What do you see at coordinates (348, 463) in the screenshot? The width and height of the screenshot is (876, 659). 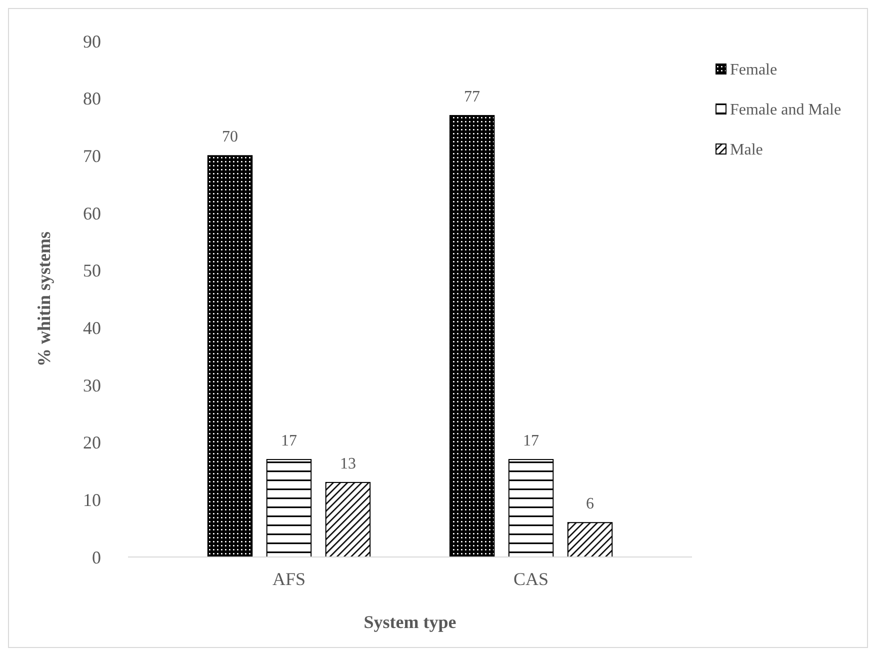 I see `data-label: 13` at bounding box center [348, 463].